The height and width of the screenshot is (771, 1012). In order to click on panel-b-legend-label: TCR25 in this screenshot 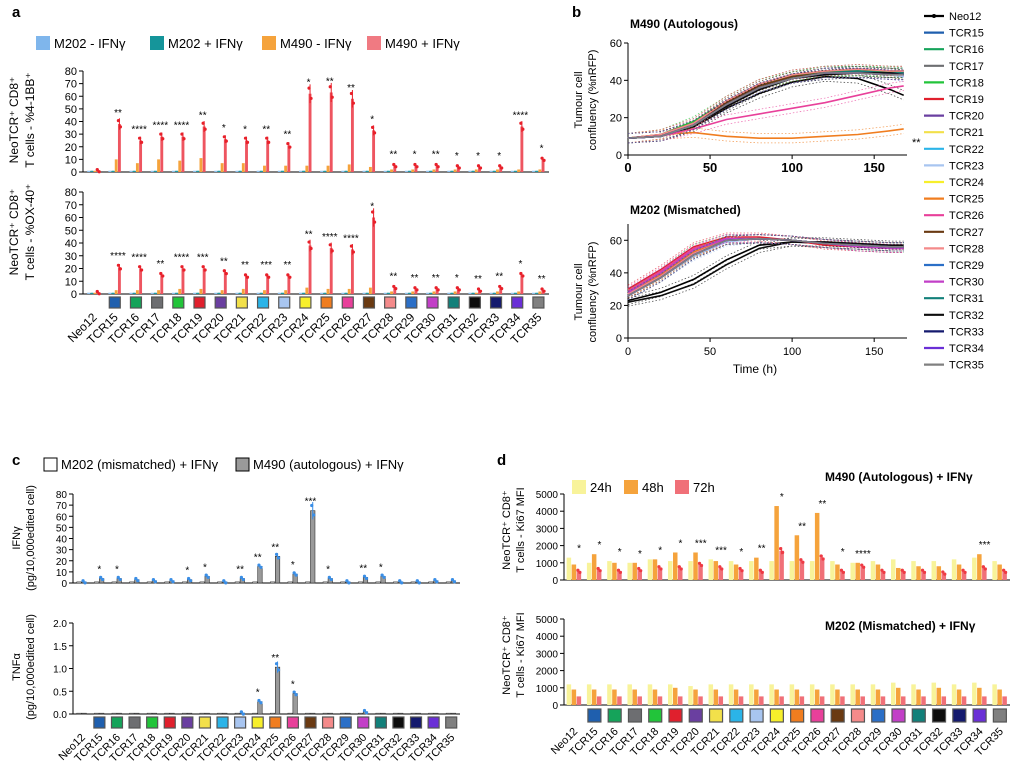, I will do `click(966, 200)`.